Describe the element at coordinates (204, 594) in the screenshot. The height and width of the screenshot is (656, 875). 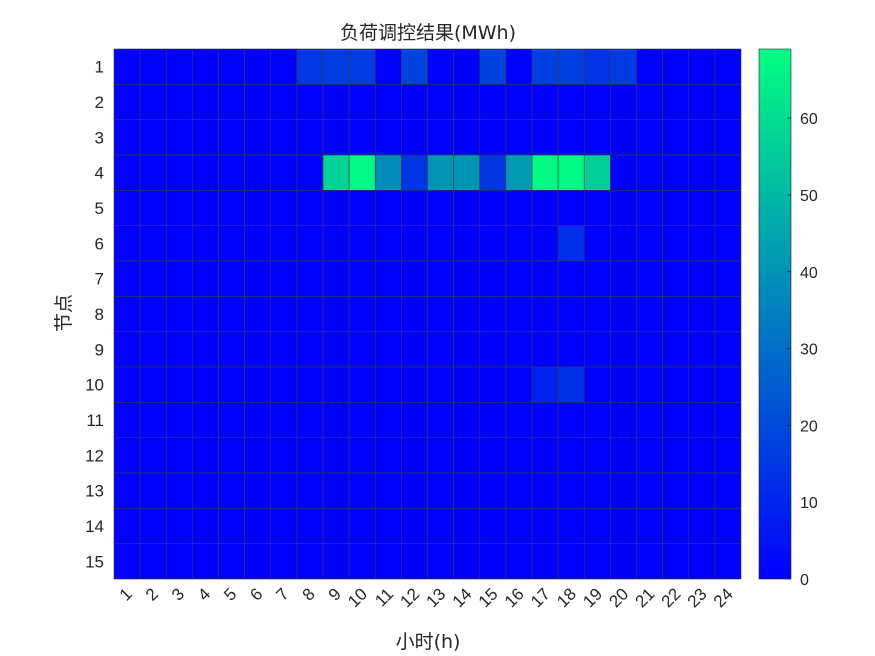
I see `x-tick-label: 4` at that location.